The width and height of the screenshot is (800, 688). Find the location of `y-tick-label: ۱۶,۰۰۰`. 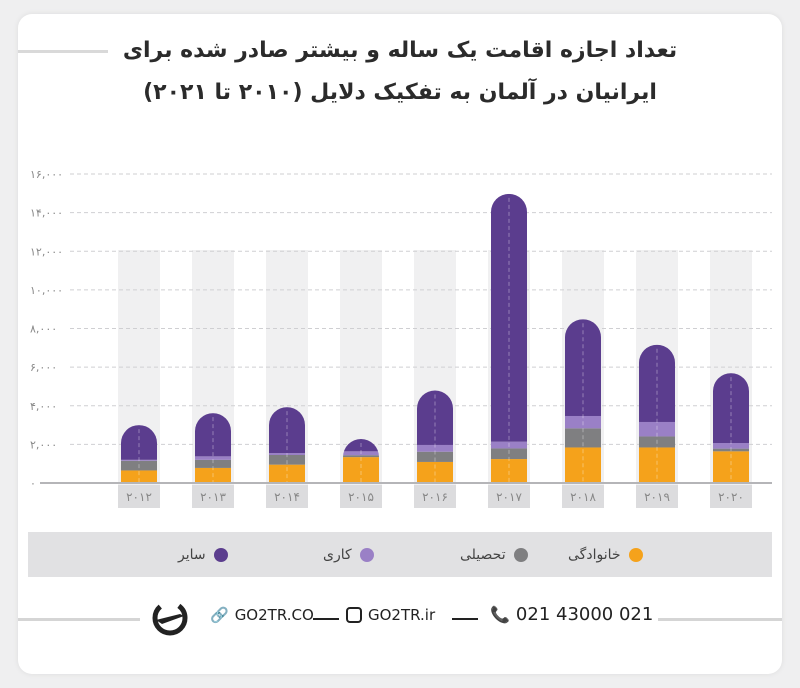

y-tick-label: ۱۶,۰۰۰ is located at coordinates (46, 174).